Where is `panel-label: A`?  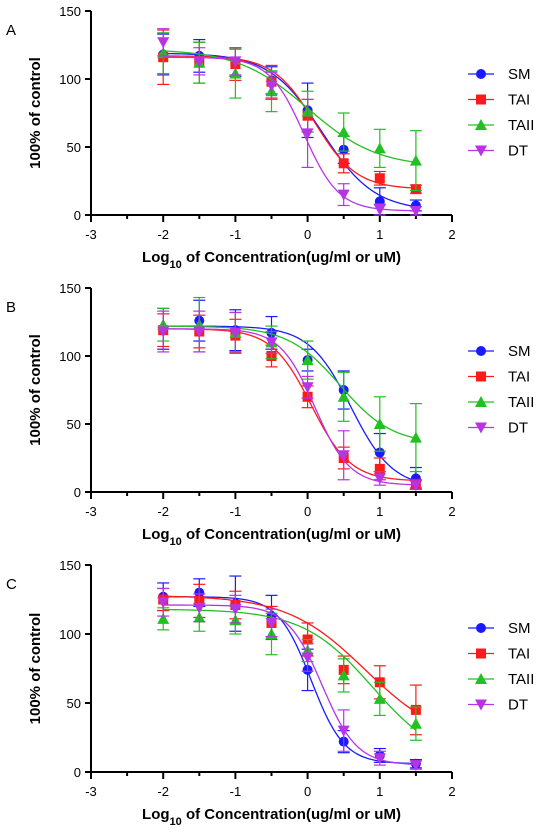 panel-label: A is located at coordinates (11, 30).